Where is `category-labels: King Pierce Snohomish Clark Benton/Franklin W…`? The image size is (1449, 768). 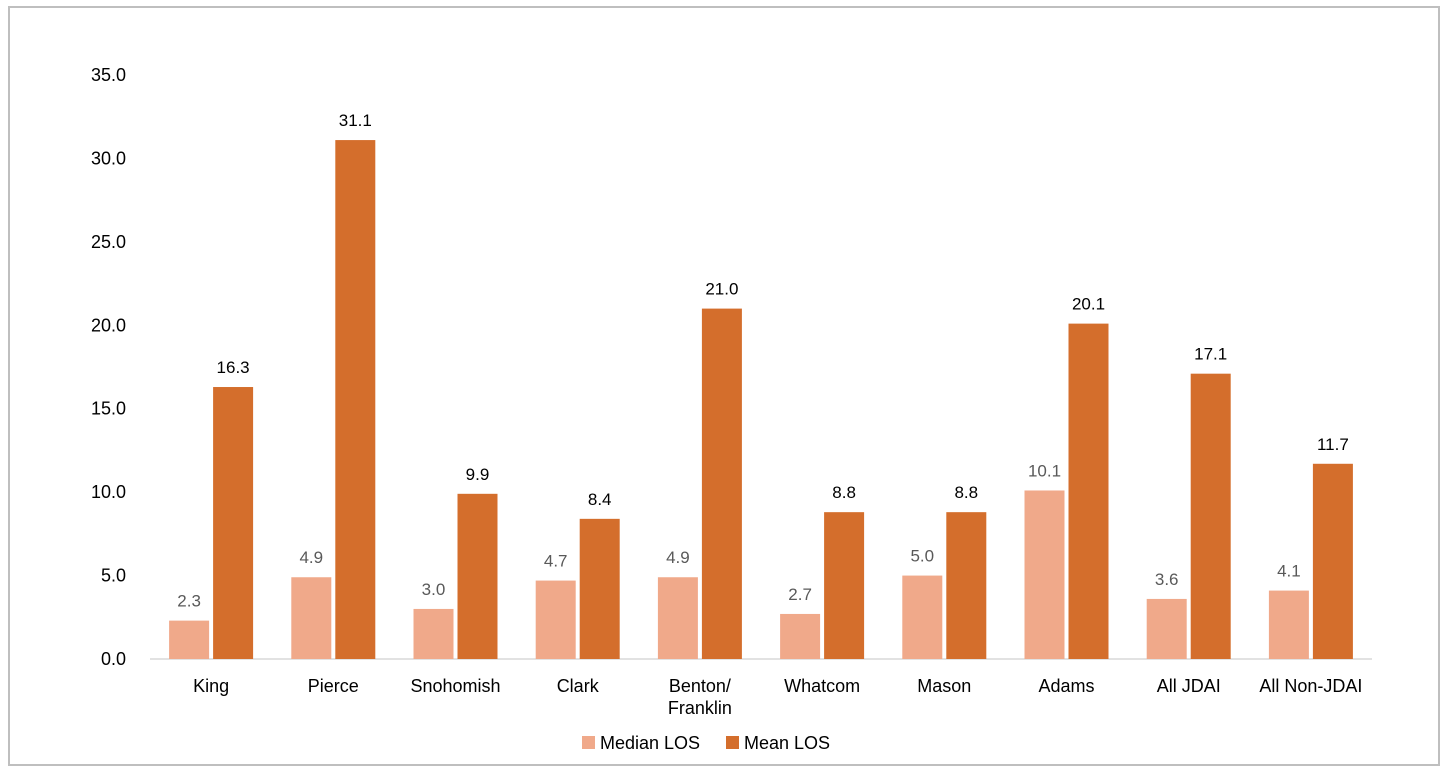 category-labels: King Pierce Snohomish Clark Benton/Franklin W… is located at coordinates (777, 697).